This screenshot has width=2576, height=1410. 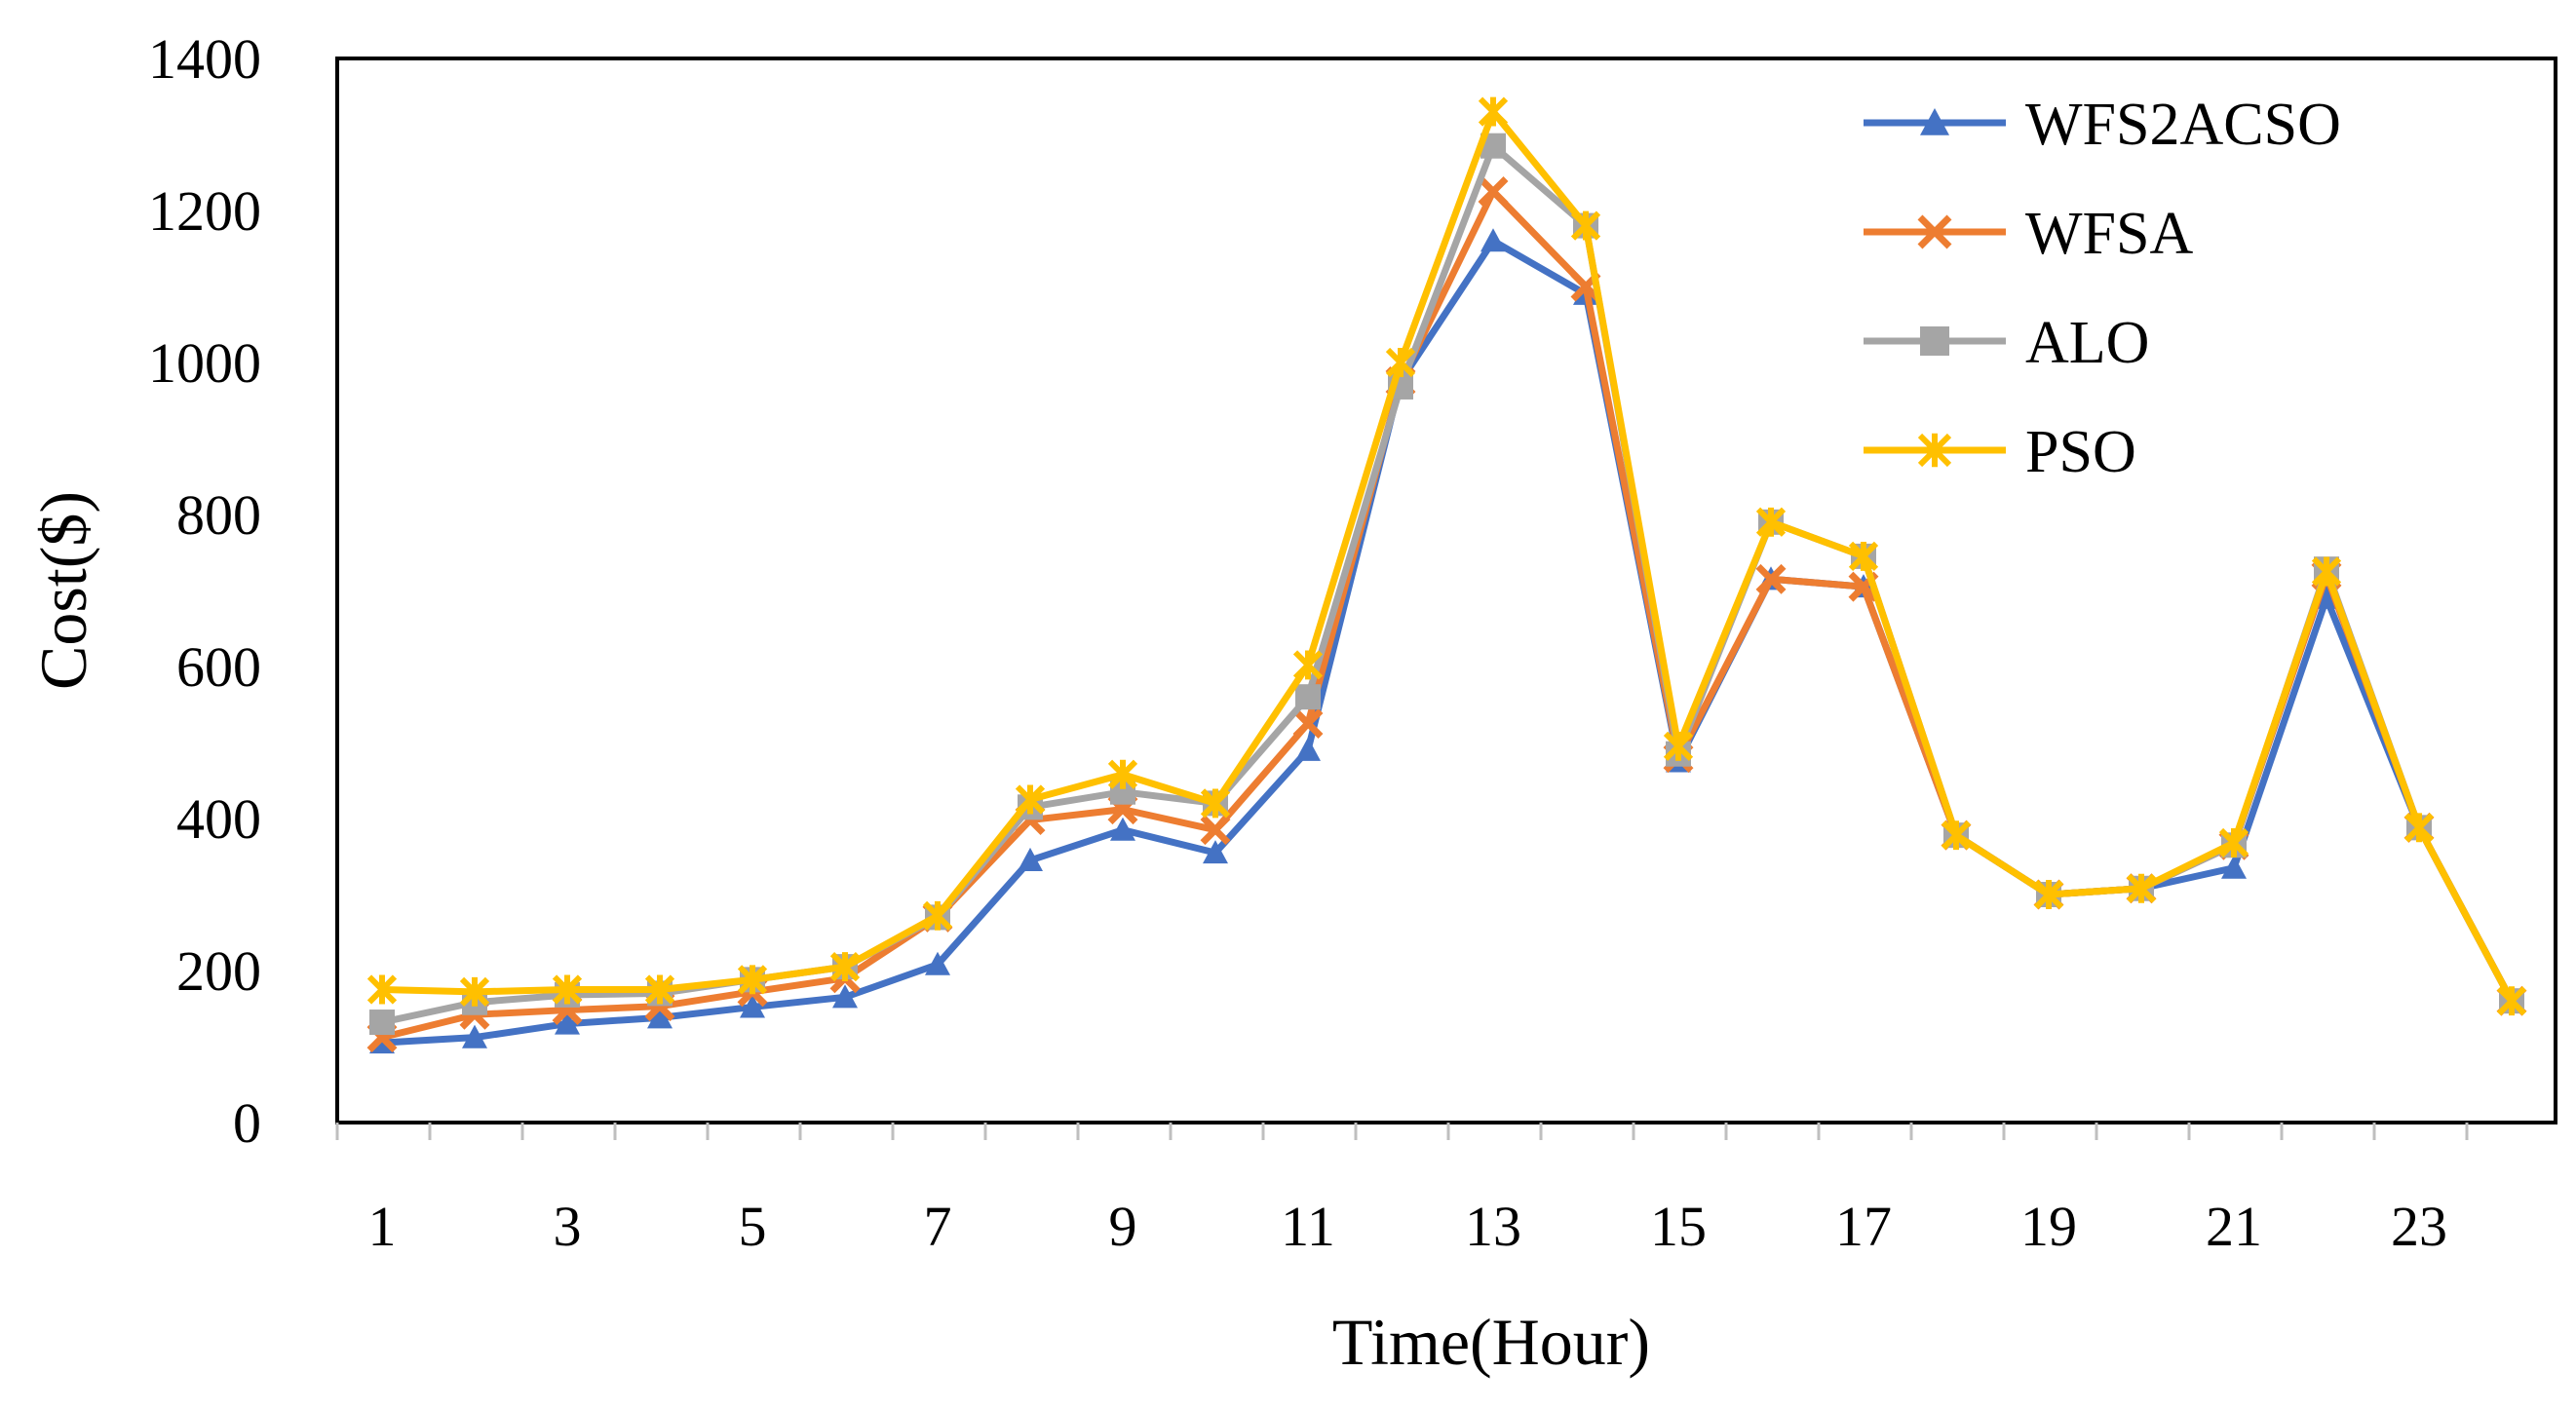 I want to click on x-tick-label: 19, so click(x=2048, y=1226).